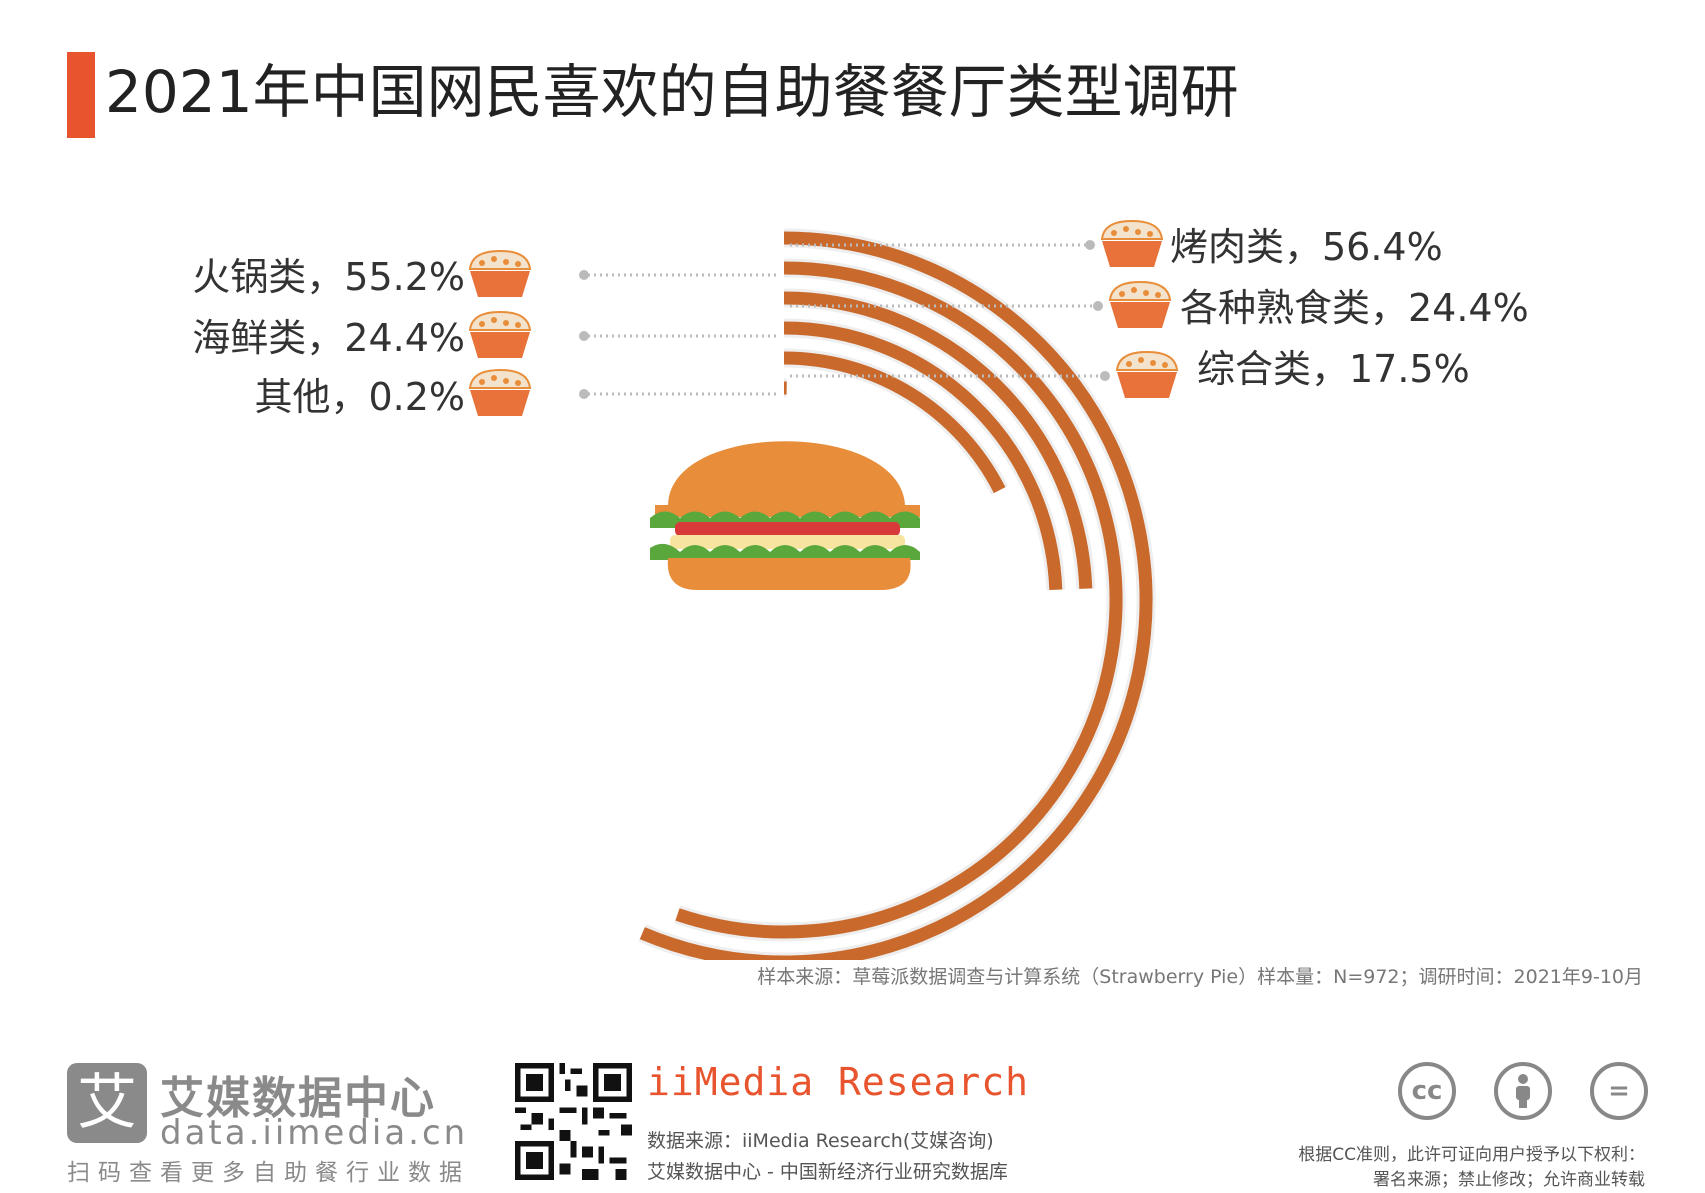  Describe the element at coordinates (1306, 247) in the screenshot. I see `label-bbq: 烤肉类，56.4%` at that location.